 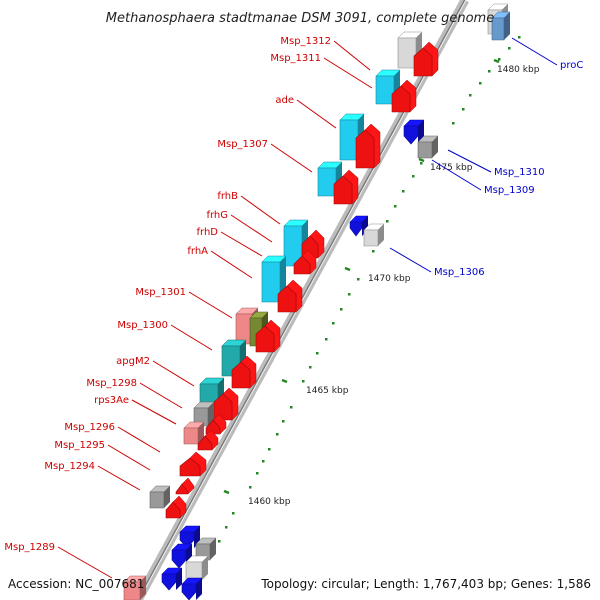 I want to click on gene-msp-1309-block, so click(x=428, y=147).